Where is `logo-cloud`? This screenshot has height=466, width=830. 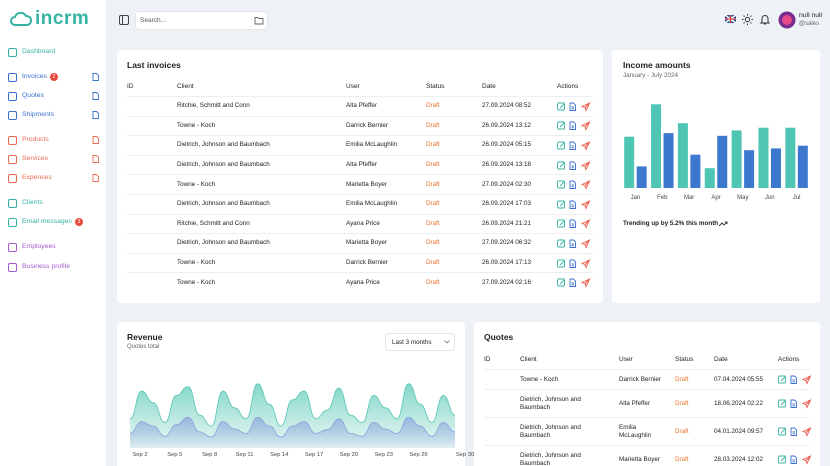 logo-cloud is located at coordinates (21, 18).